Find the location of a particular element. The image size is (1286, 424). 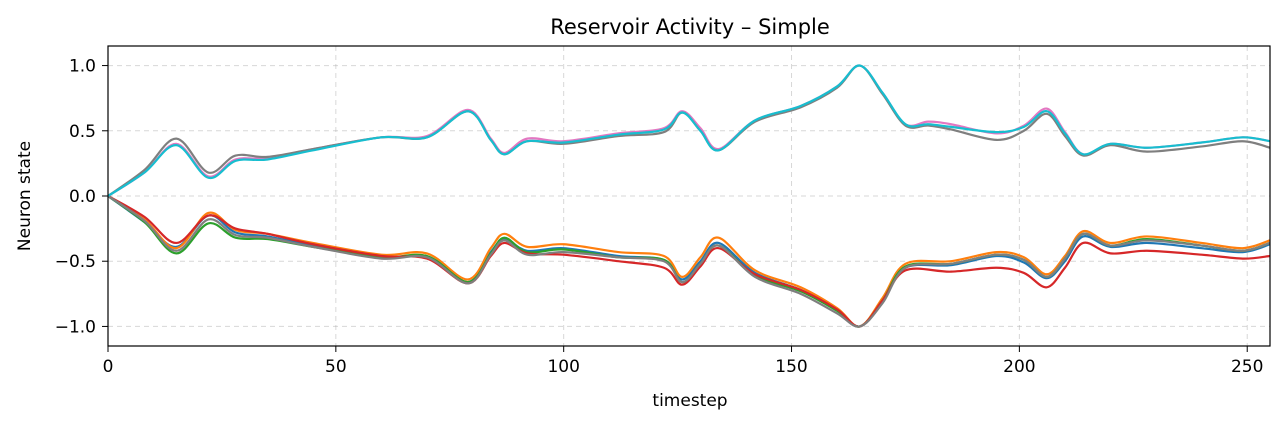

chart-title: Reservoir Activity – Simple is located at coordinates (690, 27).